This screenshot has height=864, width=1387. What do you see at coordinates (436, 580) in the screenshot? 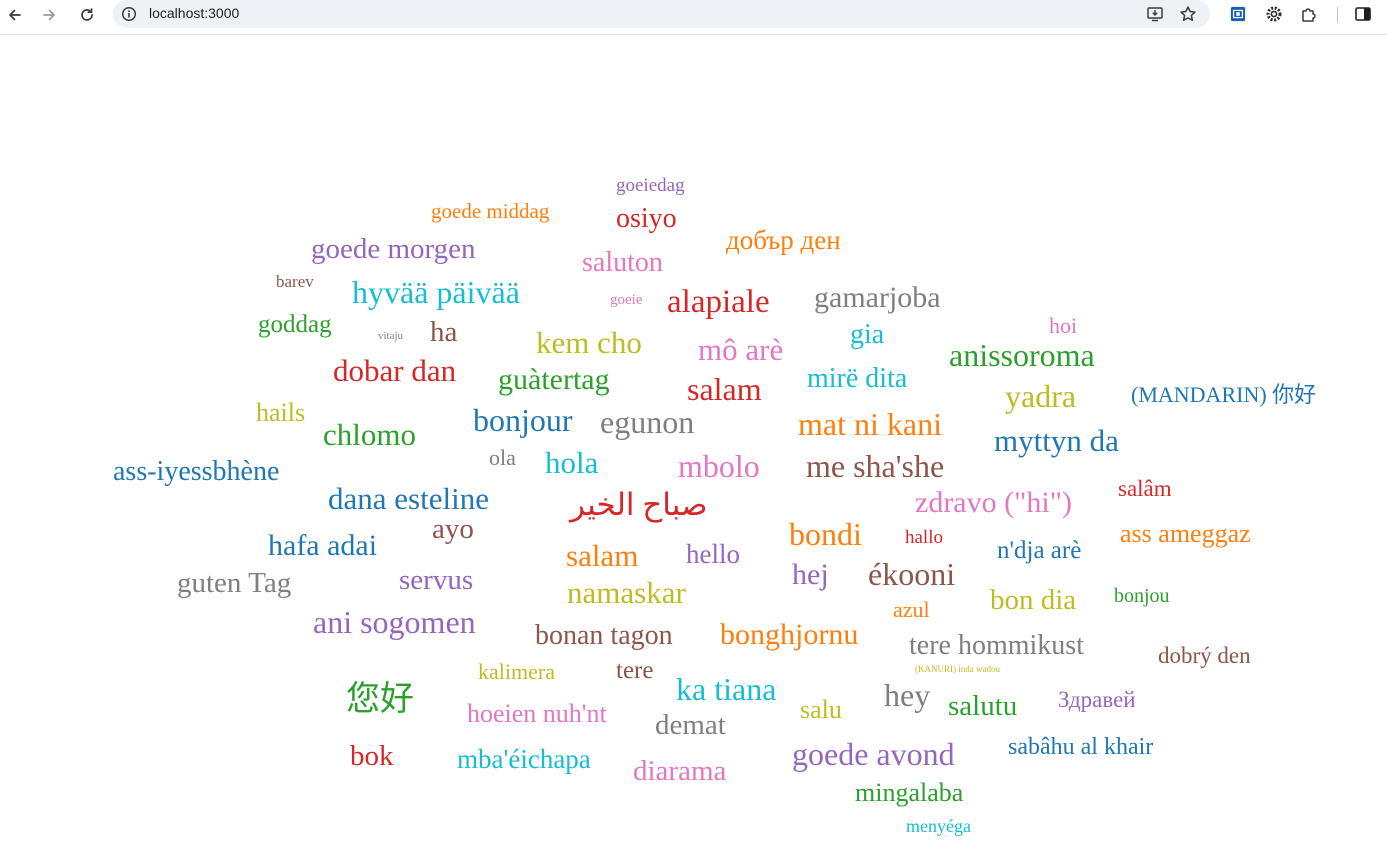
I see `cloud-word: servus` at bounding box center [436, 580].